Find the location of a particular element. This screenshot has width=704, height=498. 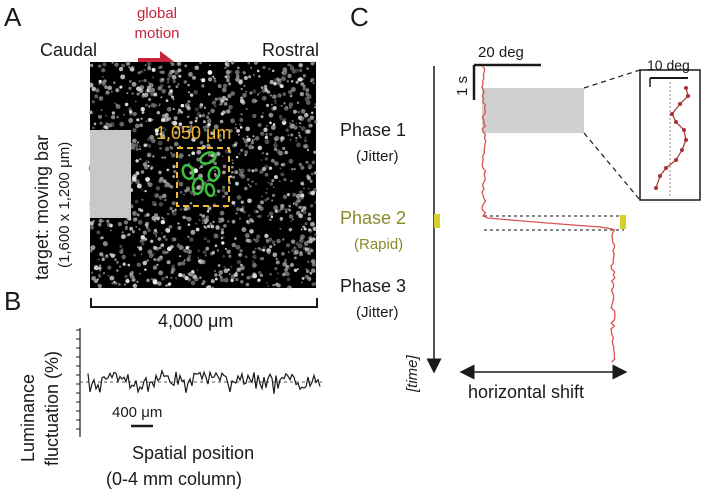

shift-axis-label: horizontal shift is located at coordinates (526, 392).